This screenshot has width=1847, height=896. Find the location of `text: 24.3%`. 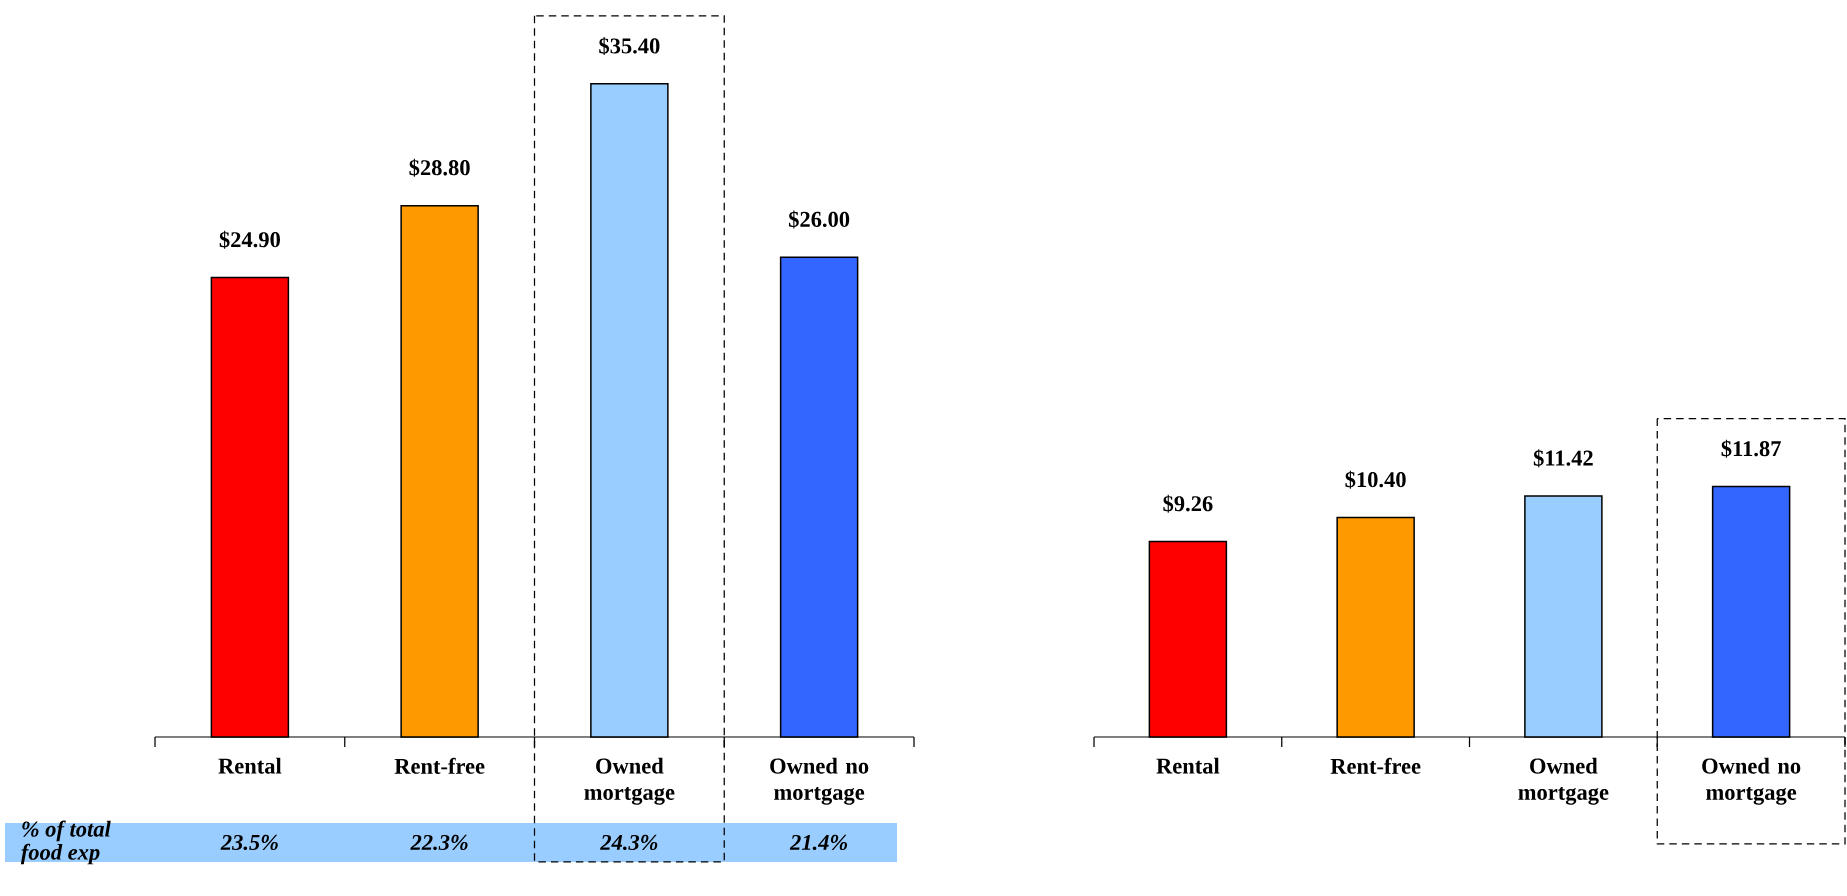

text: 24.3% is located at coordinates (629, 842).